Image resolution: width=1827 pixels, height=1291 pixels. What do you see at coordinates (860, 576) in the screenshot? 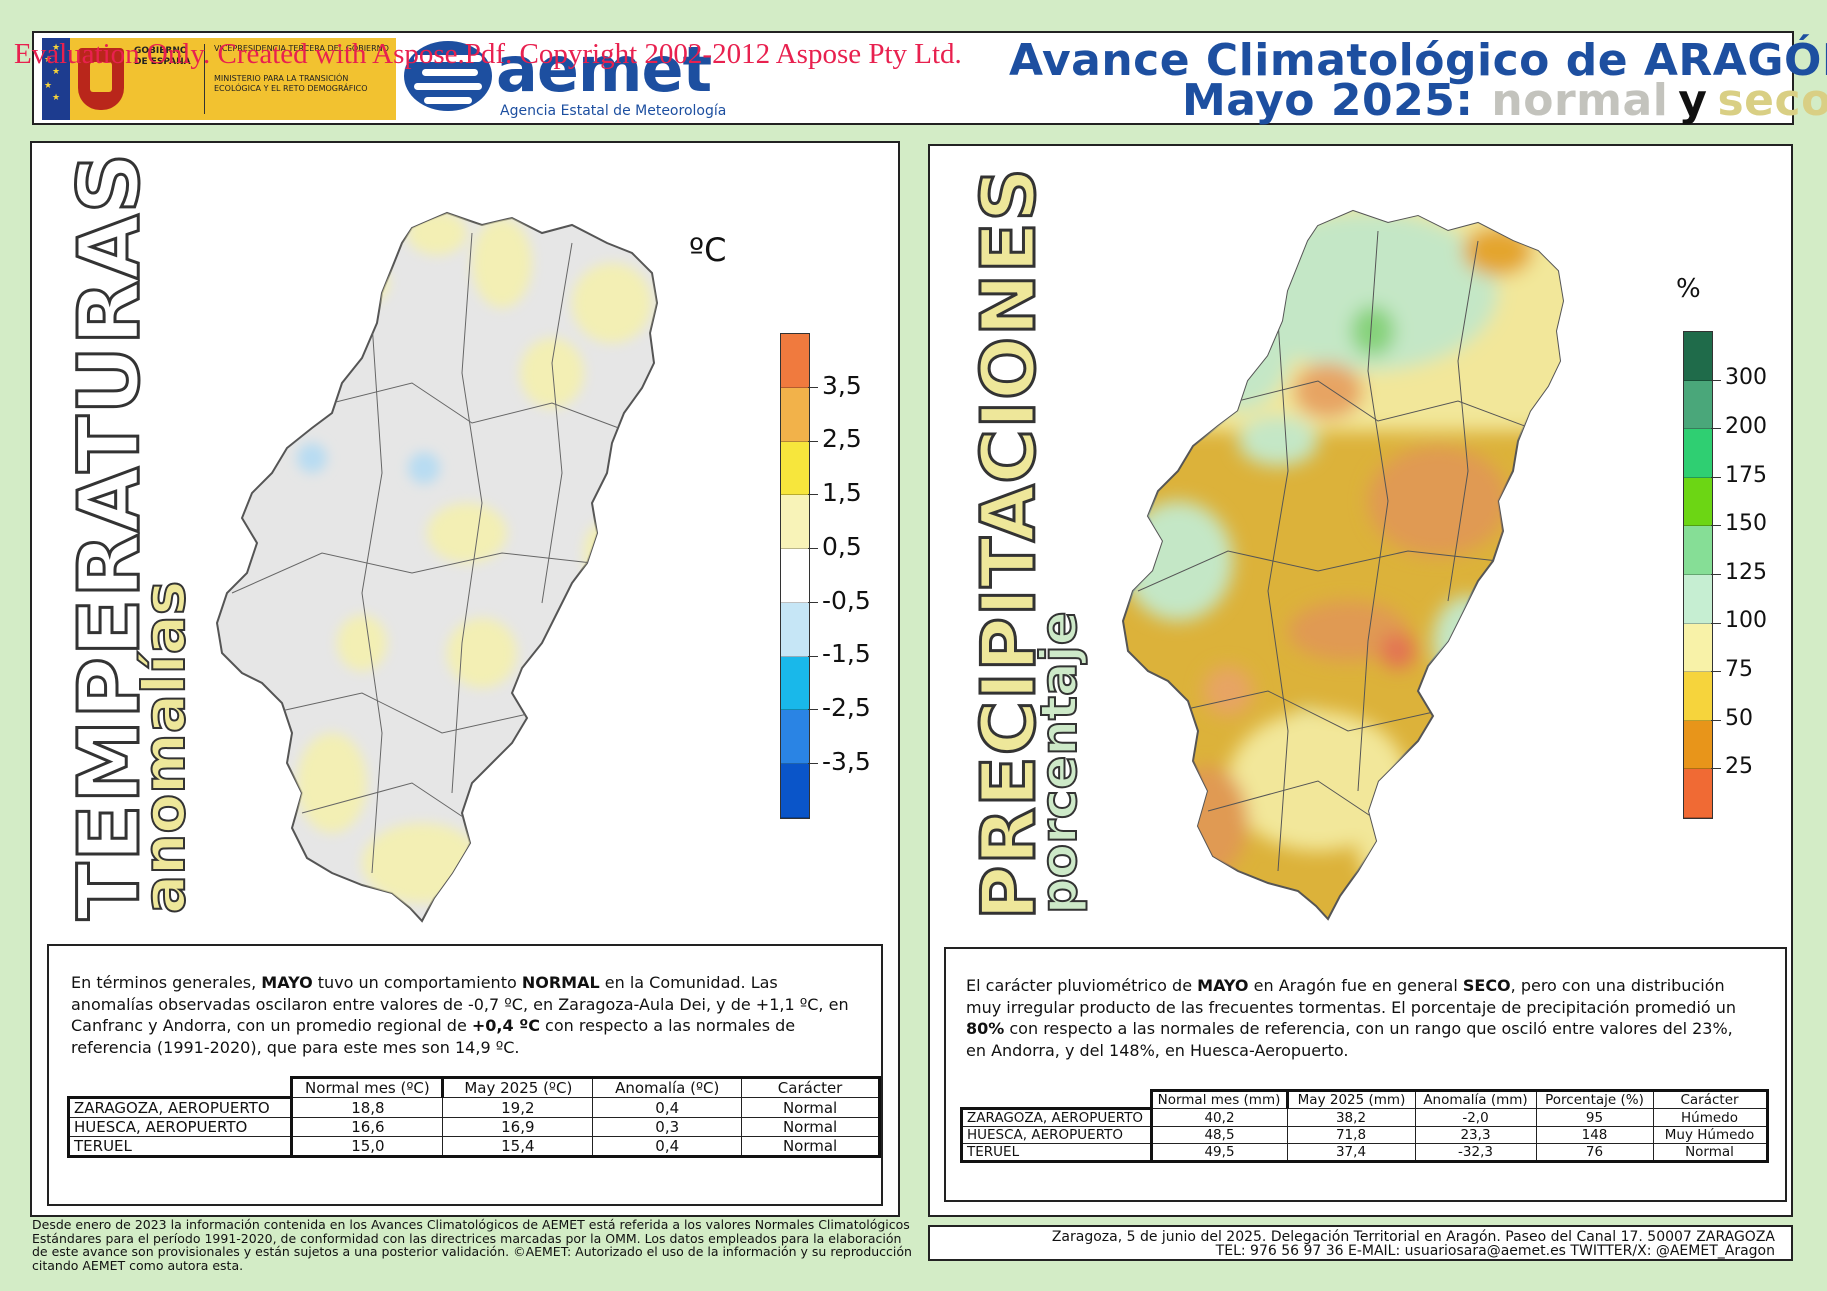
I see `temperature-legend-ticks: 3,5 2,5 1,5 0,5 -0,5 -1,5 -2,5 -3,5` at bounding box center [860, 576].